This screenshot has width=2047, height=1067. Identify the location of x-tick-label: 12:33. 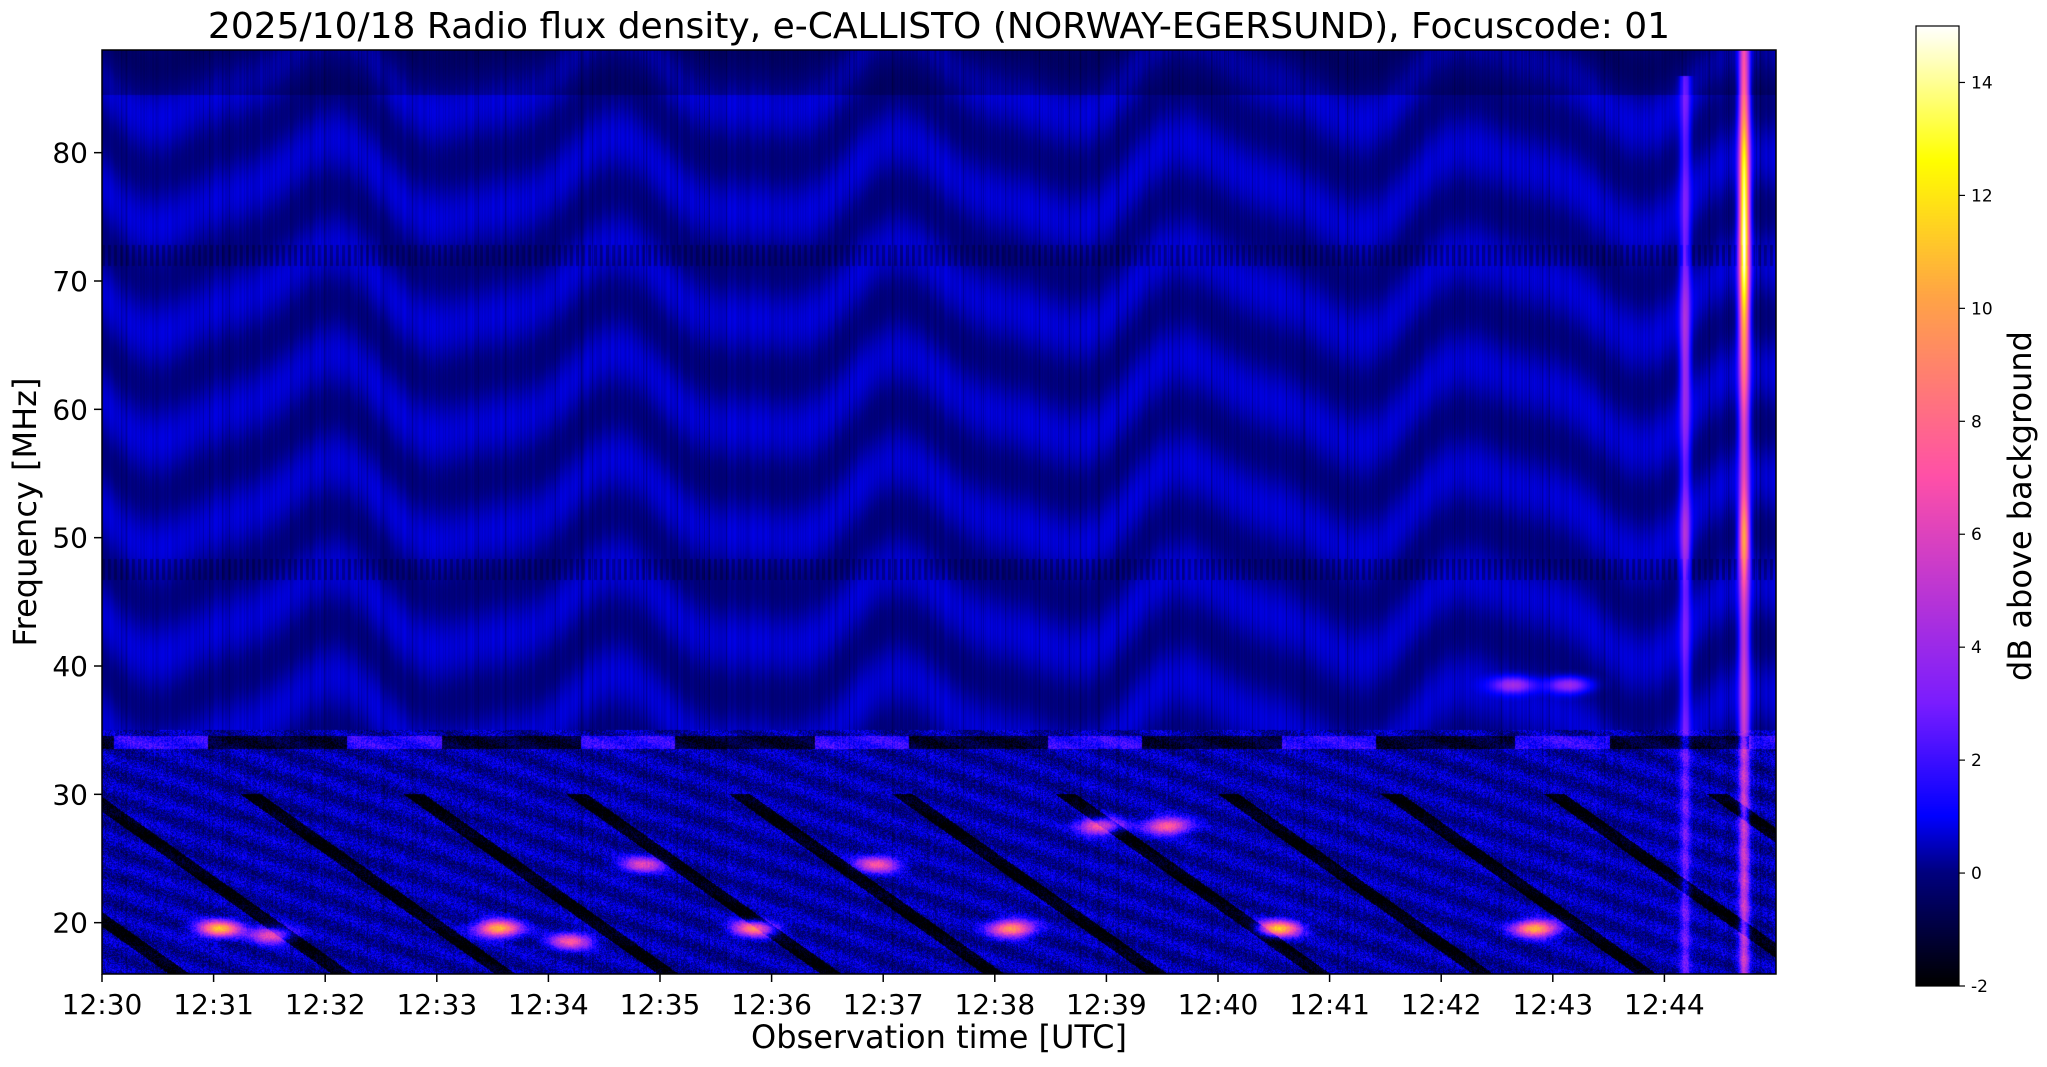
(436, 1004).